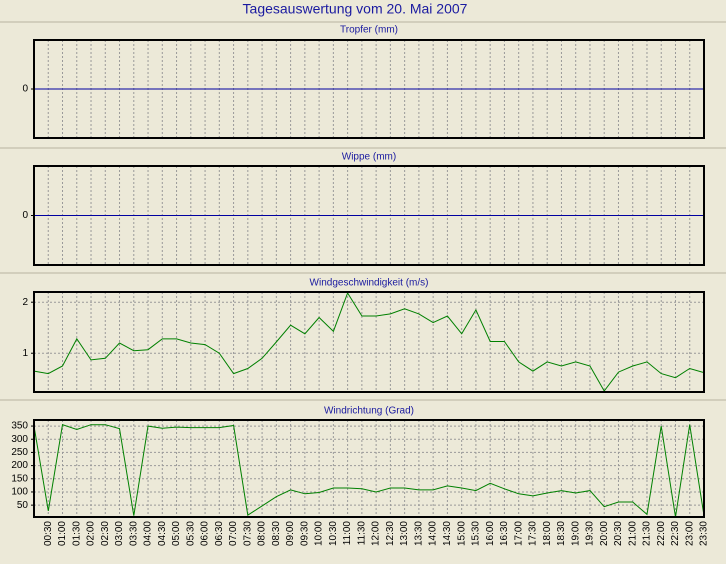 The height and width of the screenshot is (564, 726). Describe the element at coordinates (355, 9) in the screenshot. I see `page-title: Tagesauswertung vom 20. Mai 2007` at that location.